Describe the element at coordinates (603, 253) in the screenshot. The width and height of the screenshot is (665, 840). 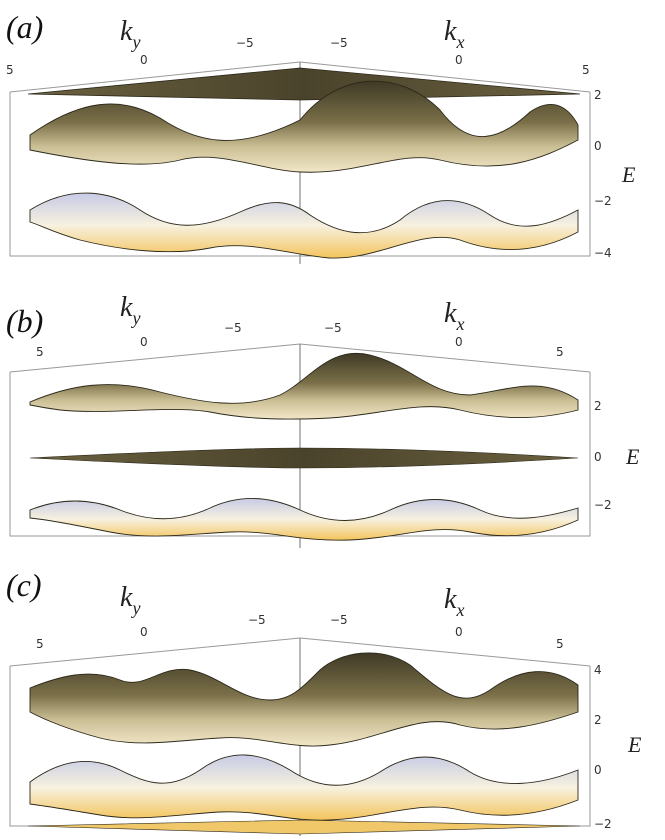
I see `panel-a-e-tick-4: −4` at that location.